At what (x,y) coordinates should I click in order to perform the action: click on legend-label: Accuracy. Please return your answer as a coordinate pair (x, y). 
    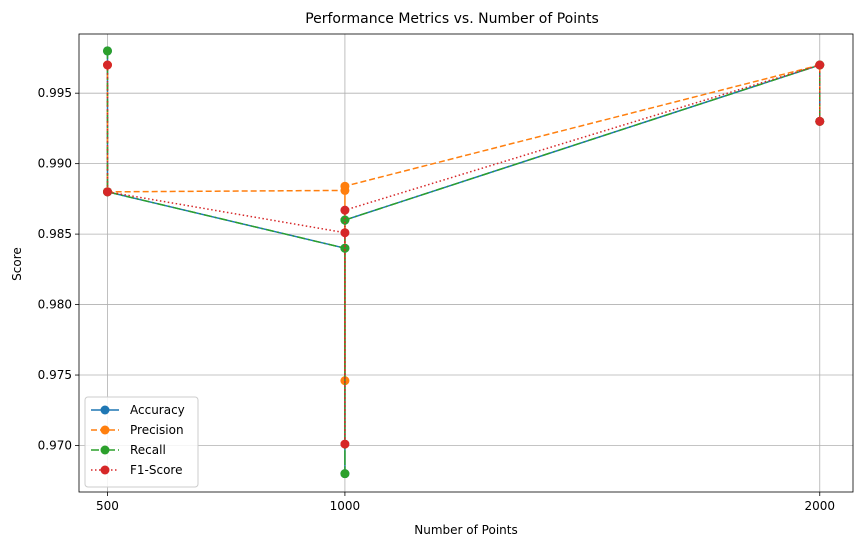
    Looking at the image, I should click on (157, 410).